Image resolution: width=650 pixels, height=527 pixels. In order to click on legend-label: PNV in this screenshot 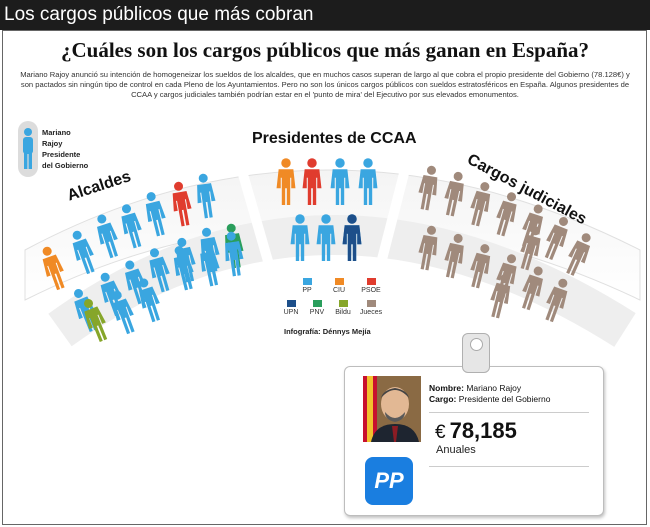, I will do `click(317, 312)`.